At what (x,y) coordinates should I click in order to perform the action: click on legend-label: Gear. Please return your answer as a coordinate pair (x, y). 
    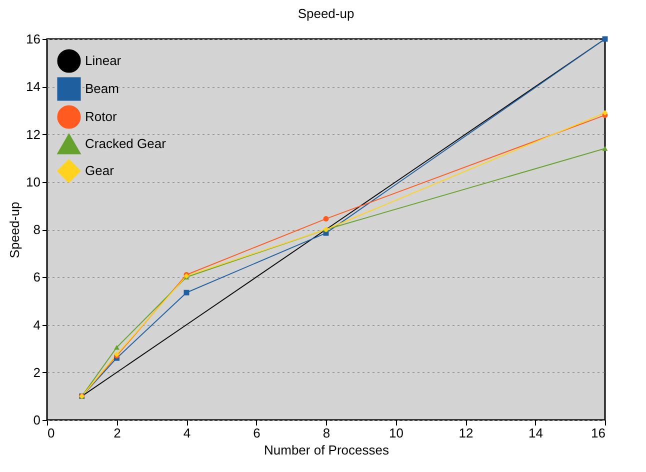
    Looking at the image, I should click on (100, 170).